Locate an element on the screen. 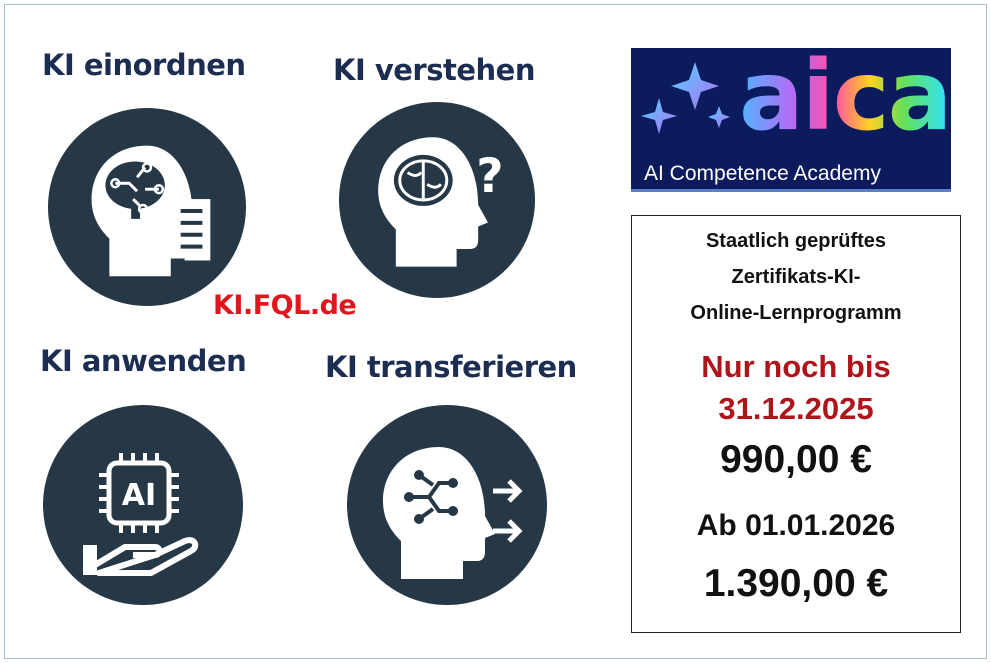  head-circuit-document-icon is located at coordinates (147, 207).